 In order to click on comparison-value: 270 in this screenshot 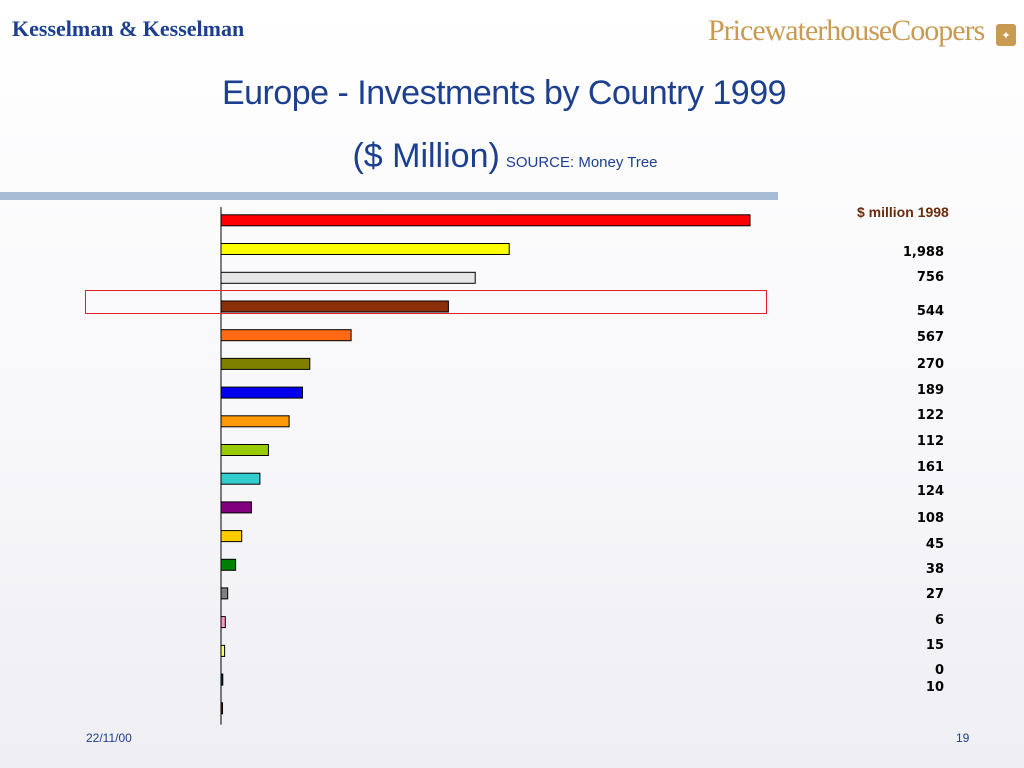, I will do `click(930, 364)`.